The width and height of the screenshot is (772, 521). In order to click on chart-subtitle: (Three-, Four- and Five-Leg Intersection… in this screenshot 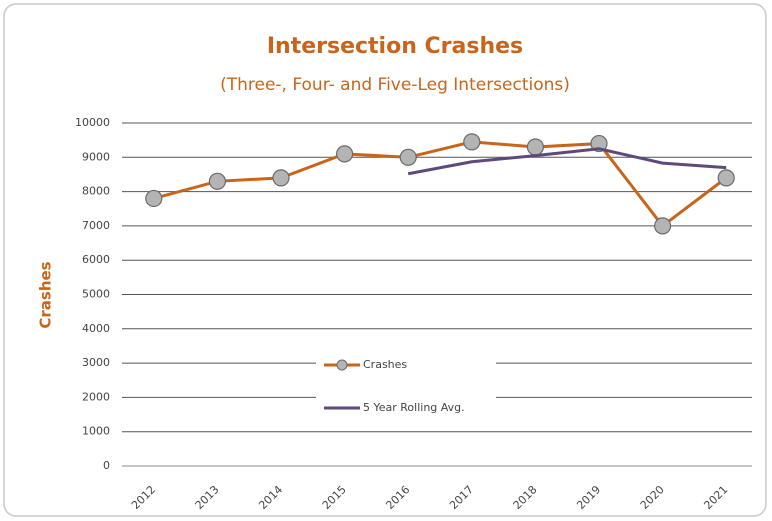, I will do `click(395, 85)`.